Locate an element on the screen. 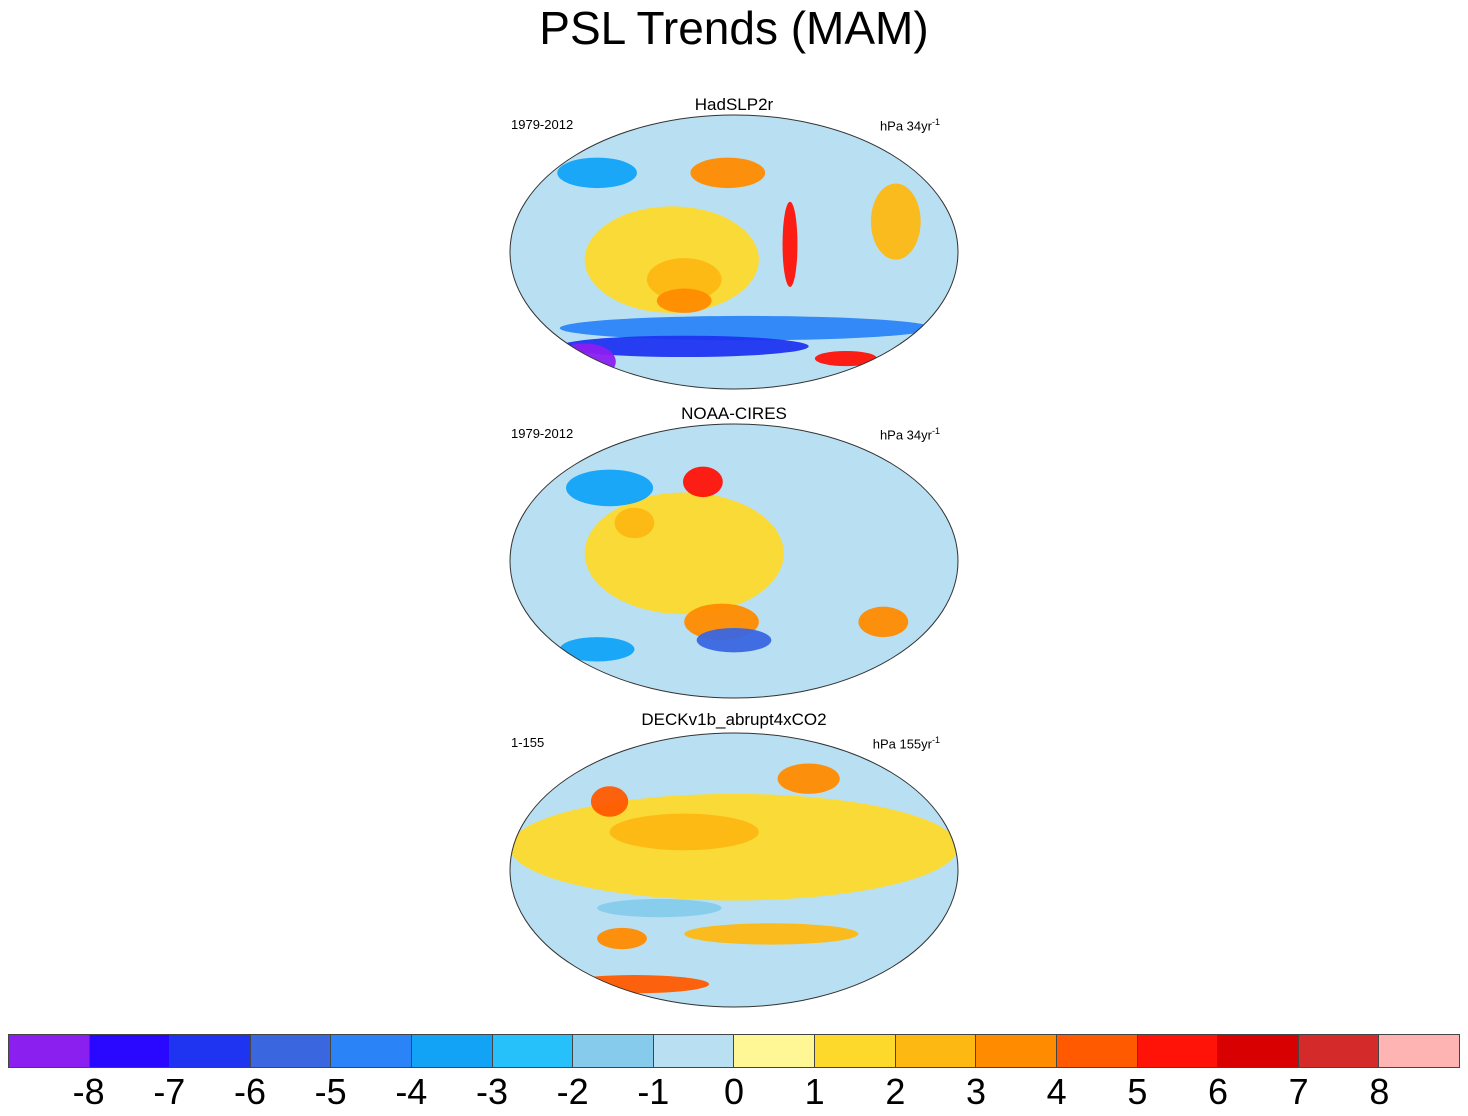 This screenshot has height=1116, width=1468. colorbar-tick-label: 0 is located at coordinates (734, 1091).